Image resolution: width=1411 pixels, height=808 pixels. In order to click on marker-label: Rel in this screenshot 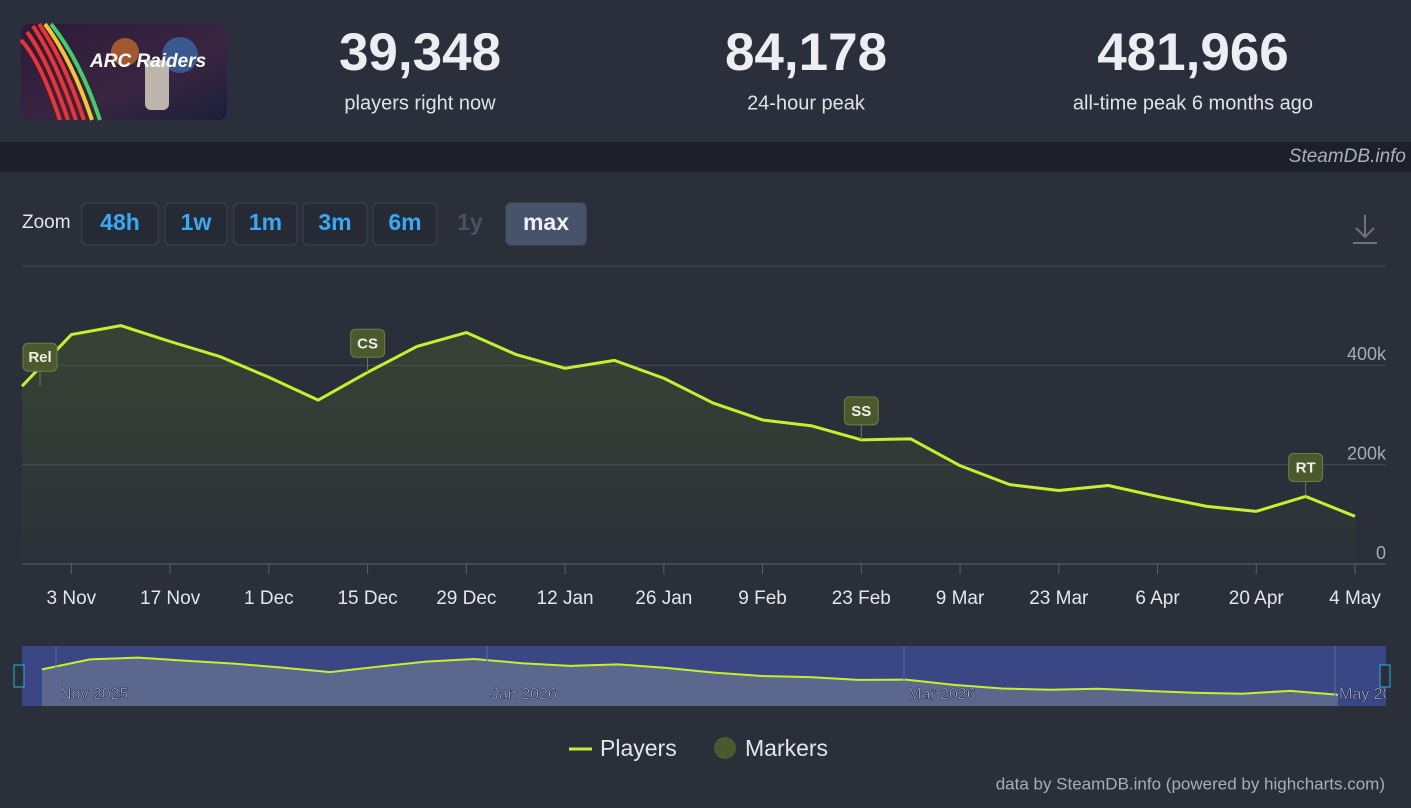, I will do `click(39, 357)`.